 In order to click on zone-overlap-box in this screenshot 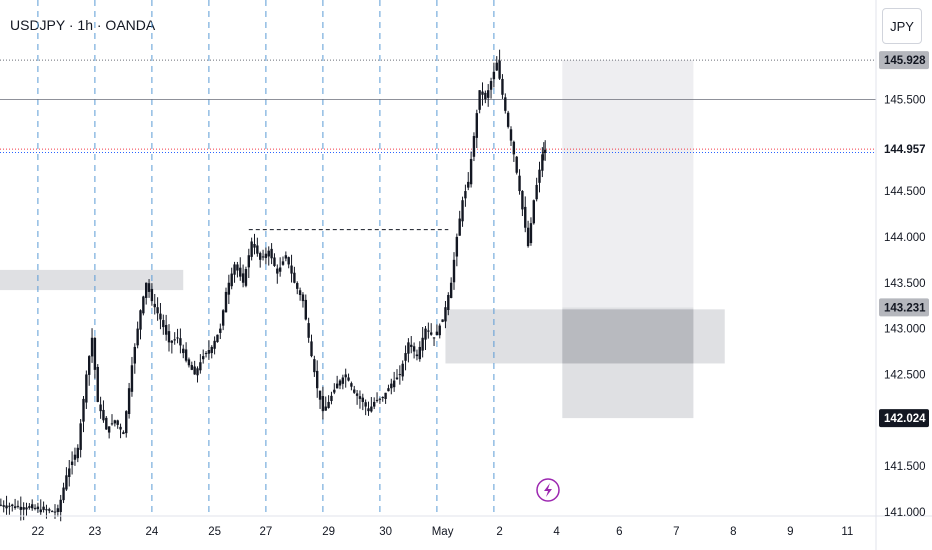, I will do `click(628, 336)`.